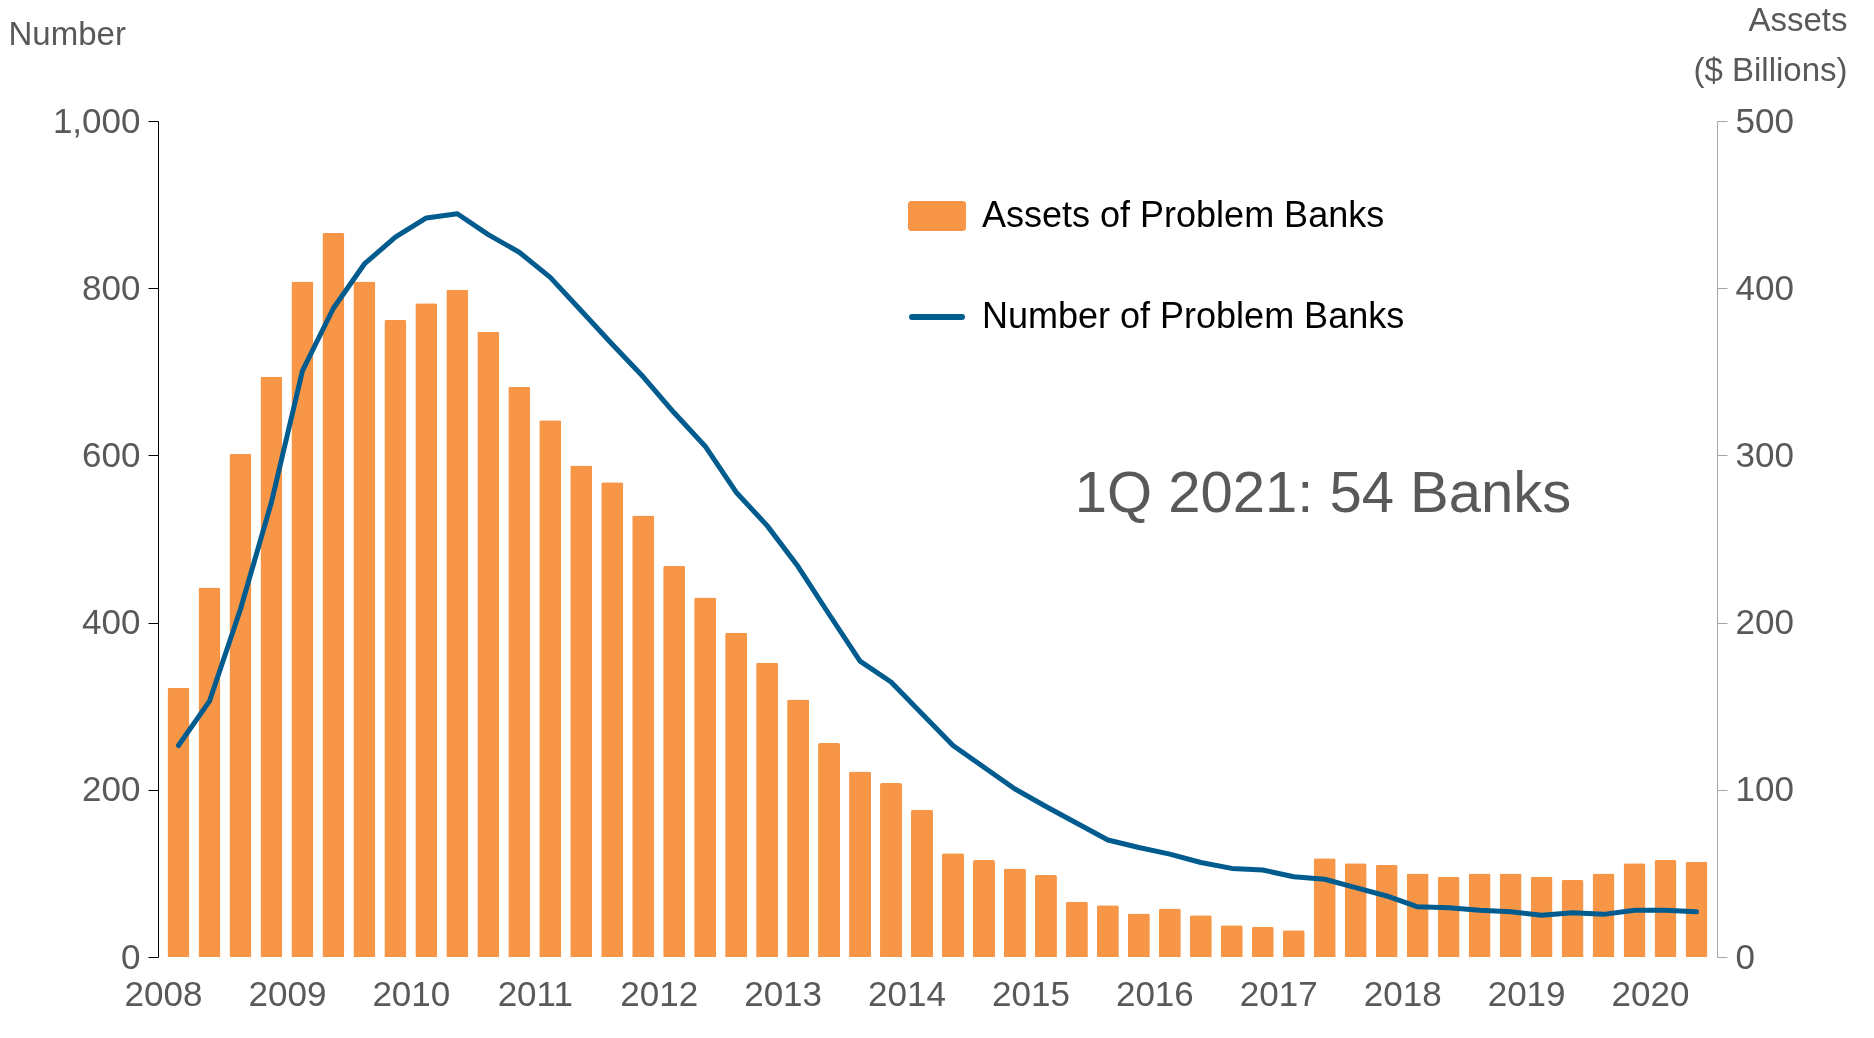 The height and width of the screenshot is (1038, 1874). Describe the element at coordinates (907, 993) in the screenshot. I see `x-tick-label: 2014` at that location.